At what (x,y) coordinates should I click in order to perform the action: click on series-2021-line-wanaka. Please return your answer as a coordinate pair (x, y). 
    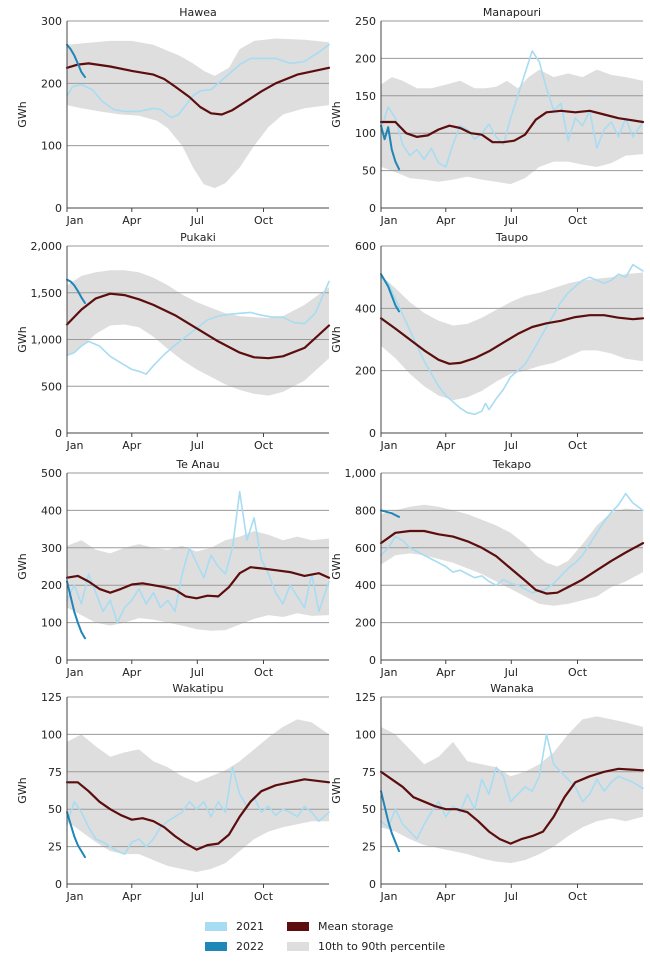
    Looking at the image, I should click on (512, 786).